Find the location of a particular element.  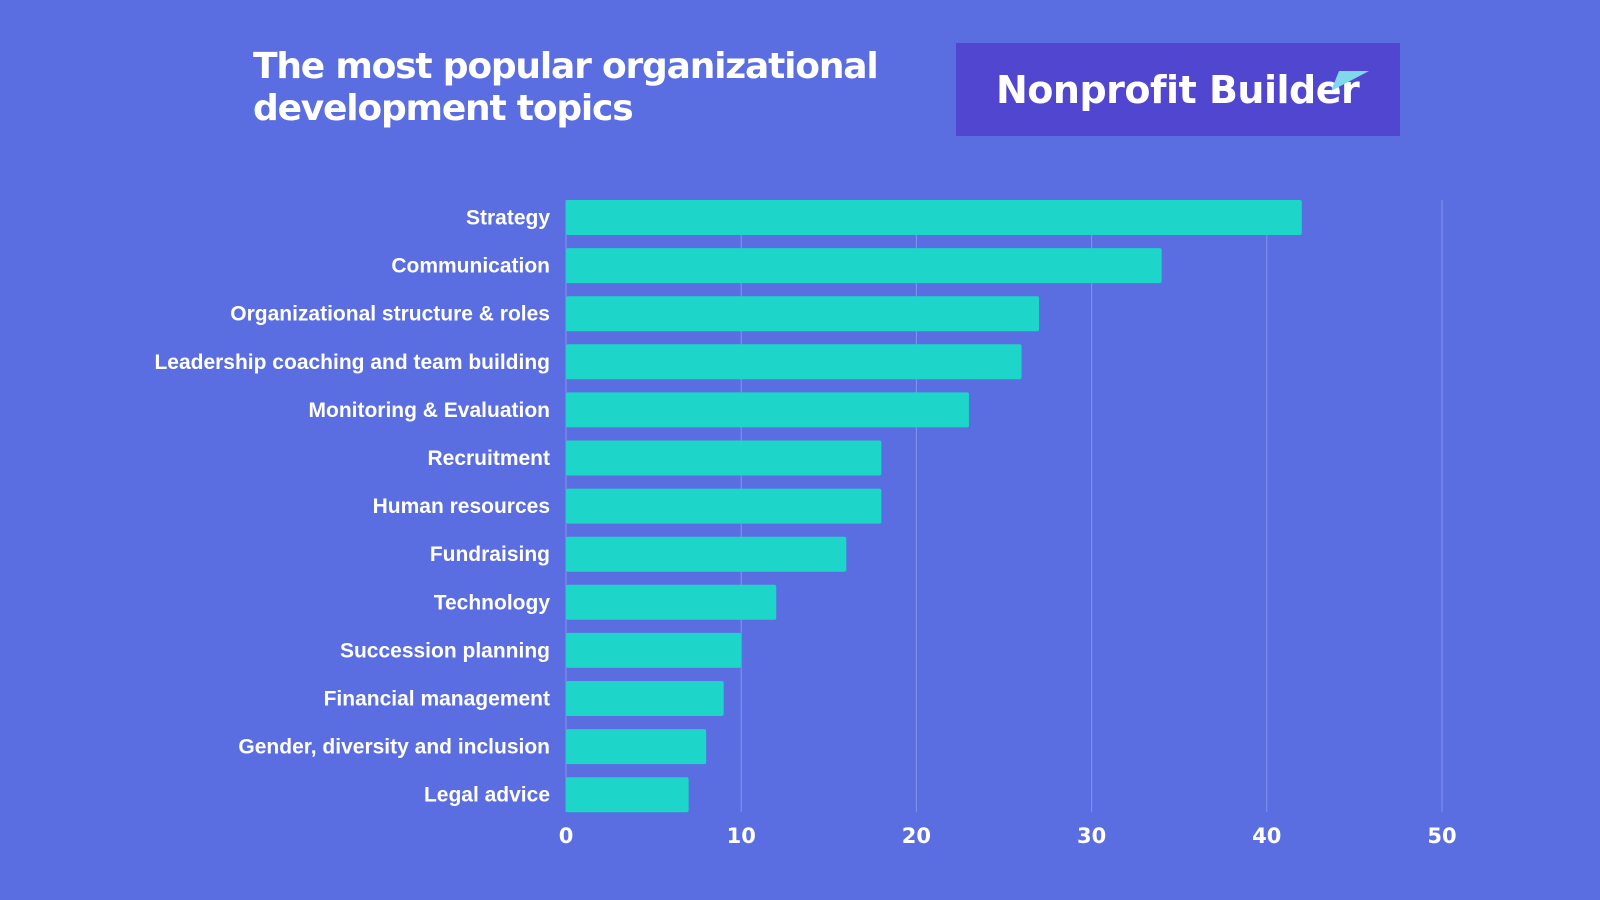

brand-name: Nonprofit Builder is located at coordinates (1178, 89).